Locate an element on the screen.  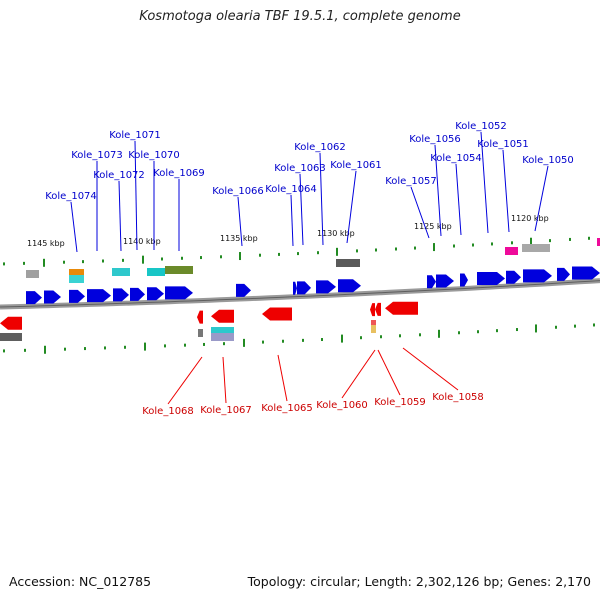
gene-label: Kole_1067 is located at coordinates (226, 410).